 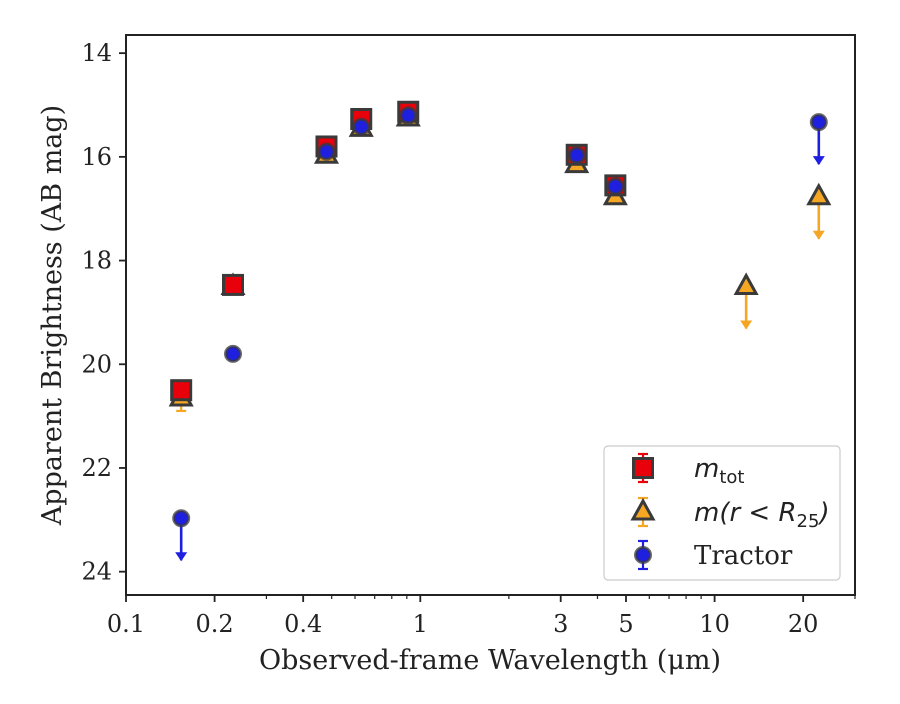 I want to click on legend-square-marker, so click(x=643, y=468).